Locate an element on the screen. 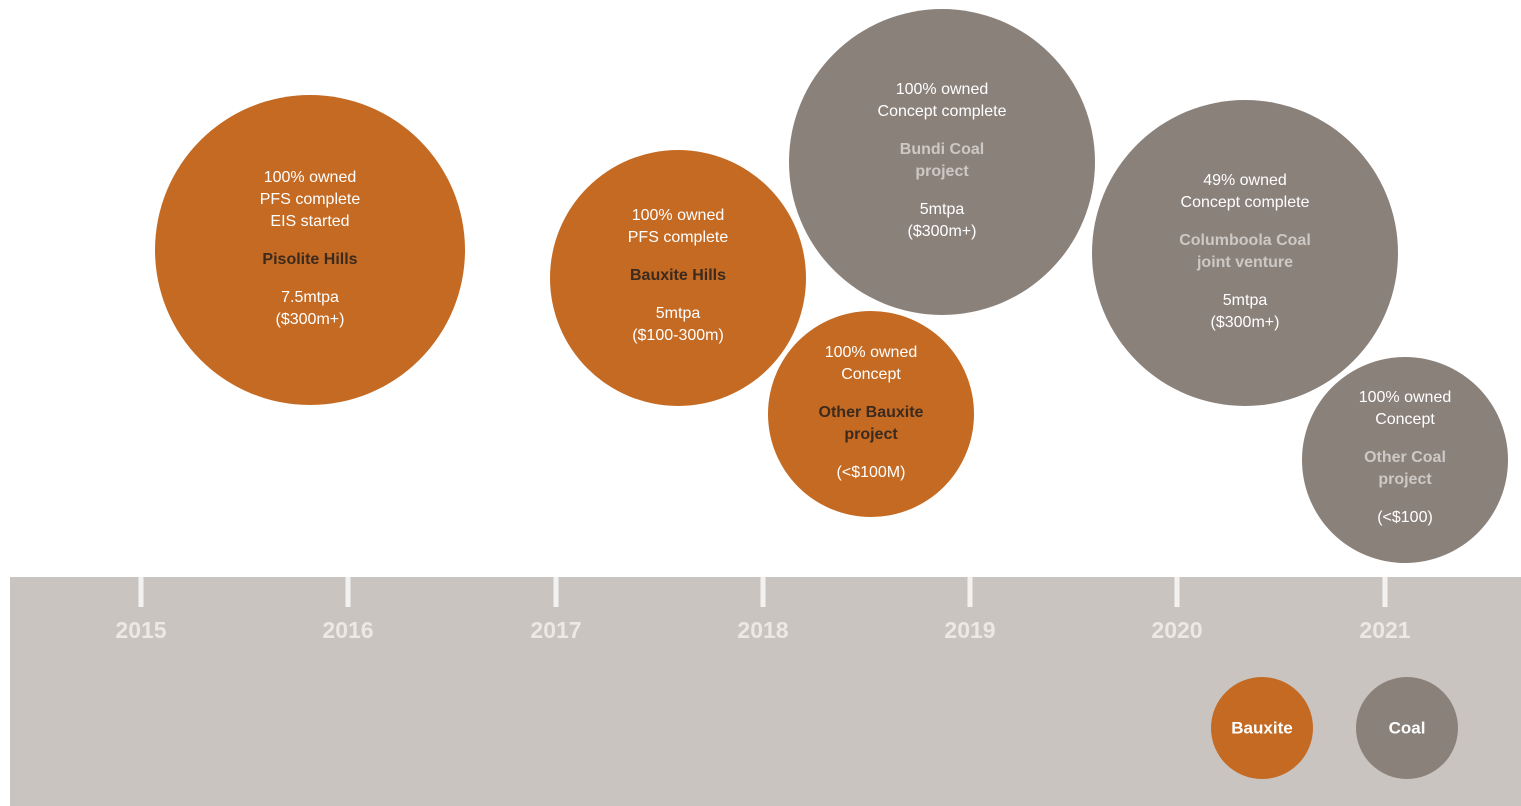 The image size is (1521, 806). project-details: EIS started is located at coordinates (309, 221).